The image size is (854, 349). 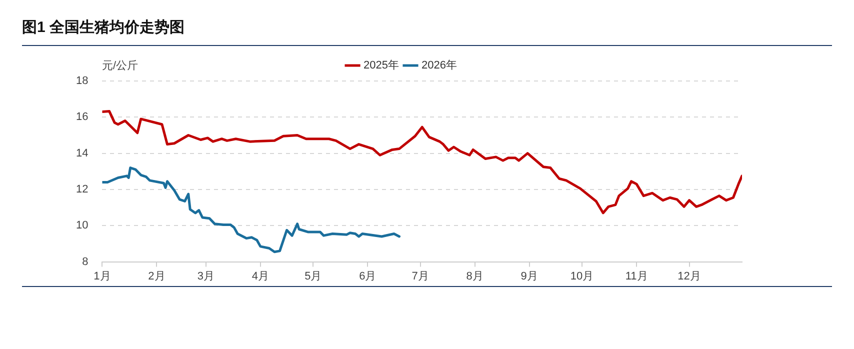 I want to click on x-tick-label: 10月, so click(x=582, y=276).